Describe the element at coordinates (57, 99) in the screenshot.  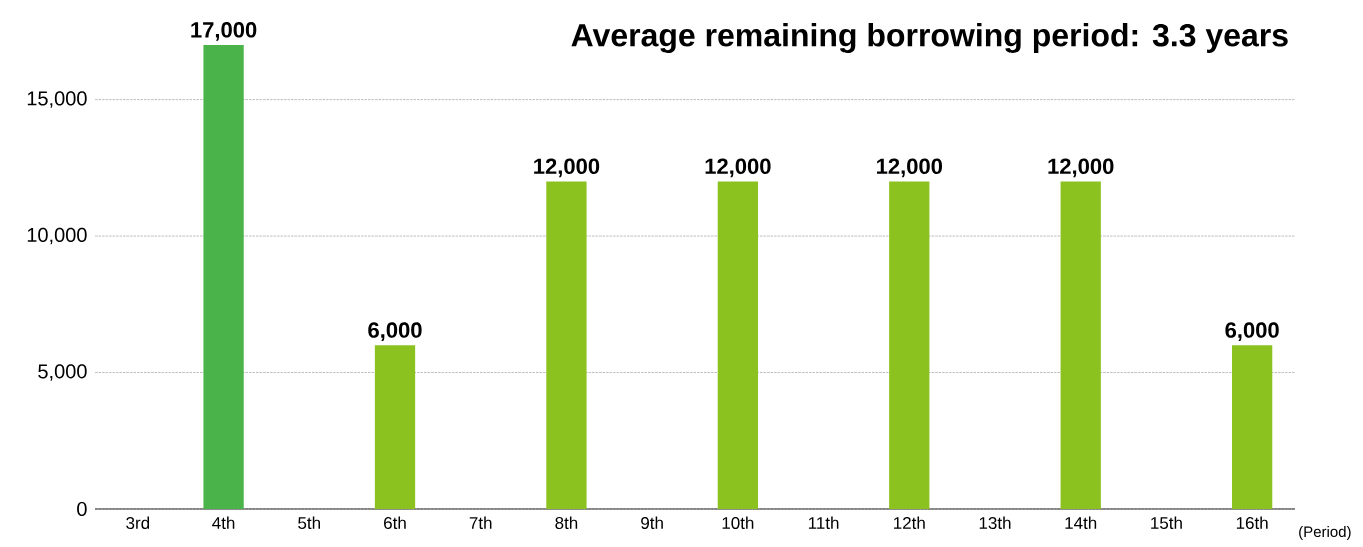
I see `y-tick-label: 15,000` at that location.